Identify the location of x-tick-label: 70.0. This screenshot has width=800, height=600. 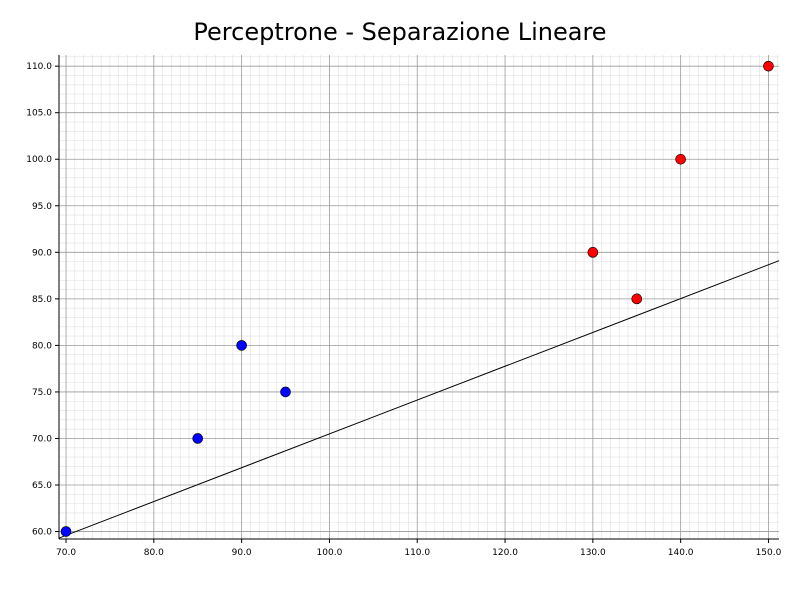
(66, 553).